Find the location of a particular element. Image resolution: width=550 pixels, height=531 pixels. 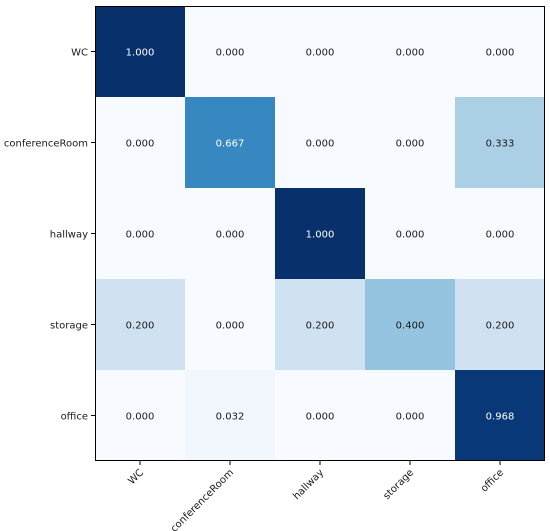

cell-value-label: 0.968 is located at coordinates (500, 417).